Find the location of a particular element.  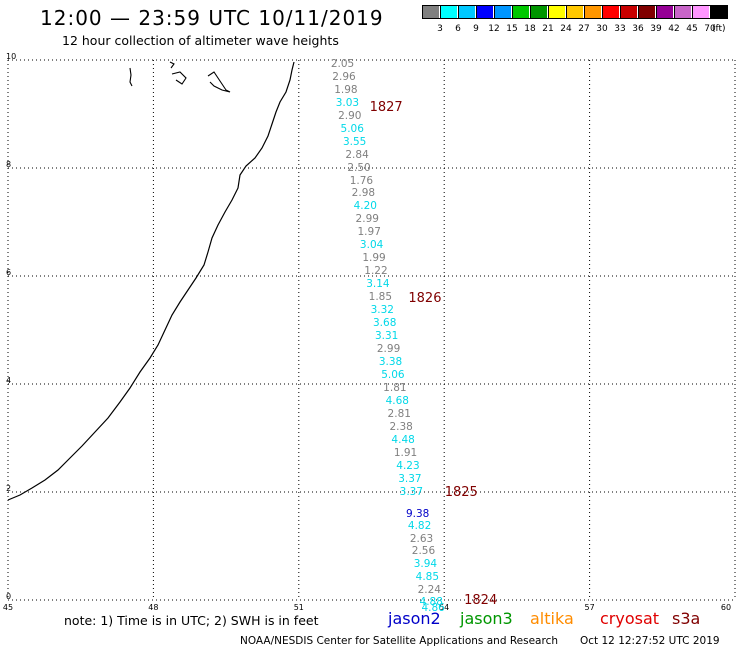

colorbar-label: 15 is located at coordinates (512, 29).